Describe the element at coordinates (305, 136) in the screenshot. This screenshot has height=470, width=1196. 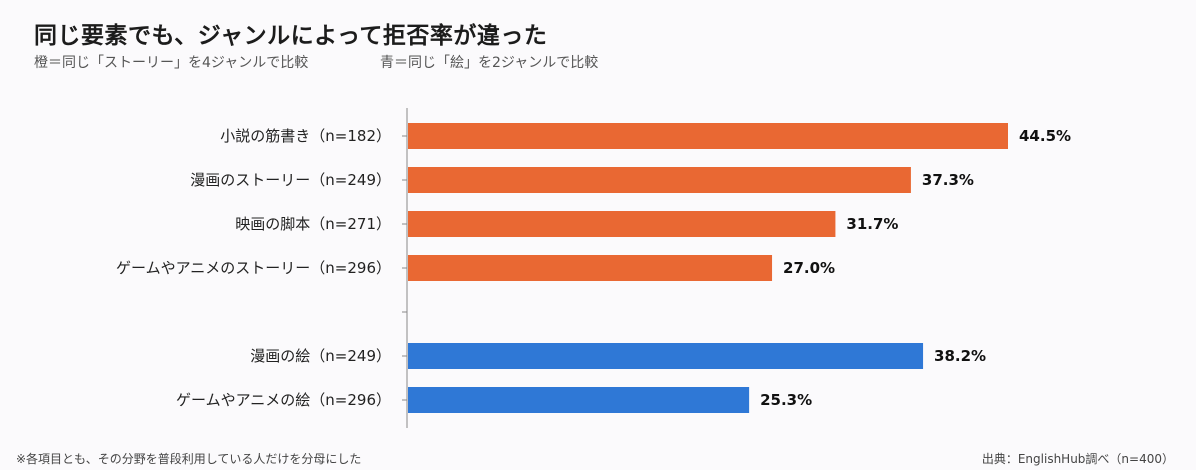
I see `category-label: 小説の筋書き（n=182）` at that location.